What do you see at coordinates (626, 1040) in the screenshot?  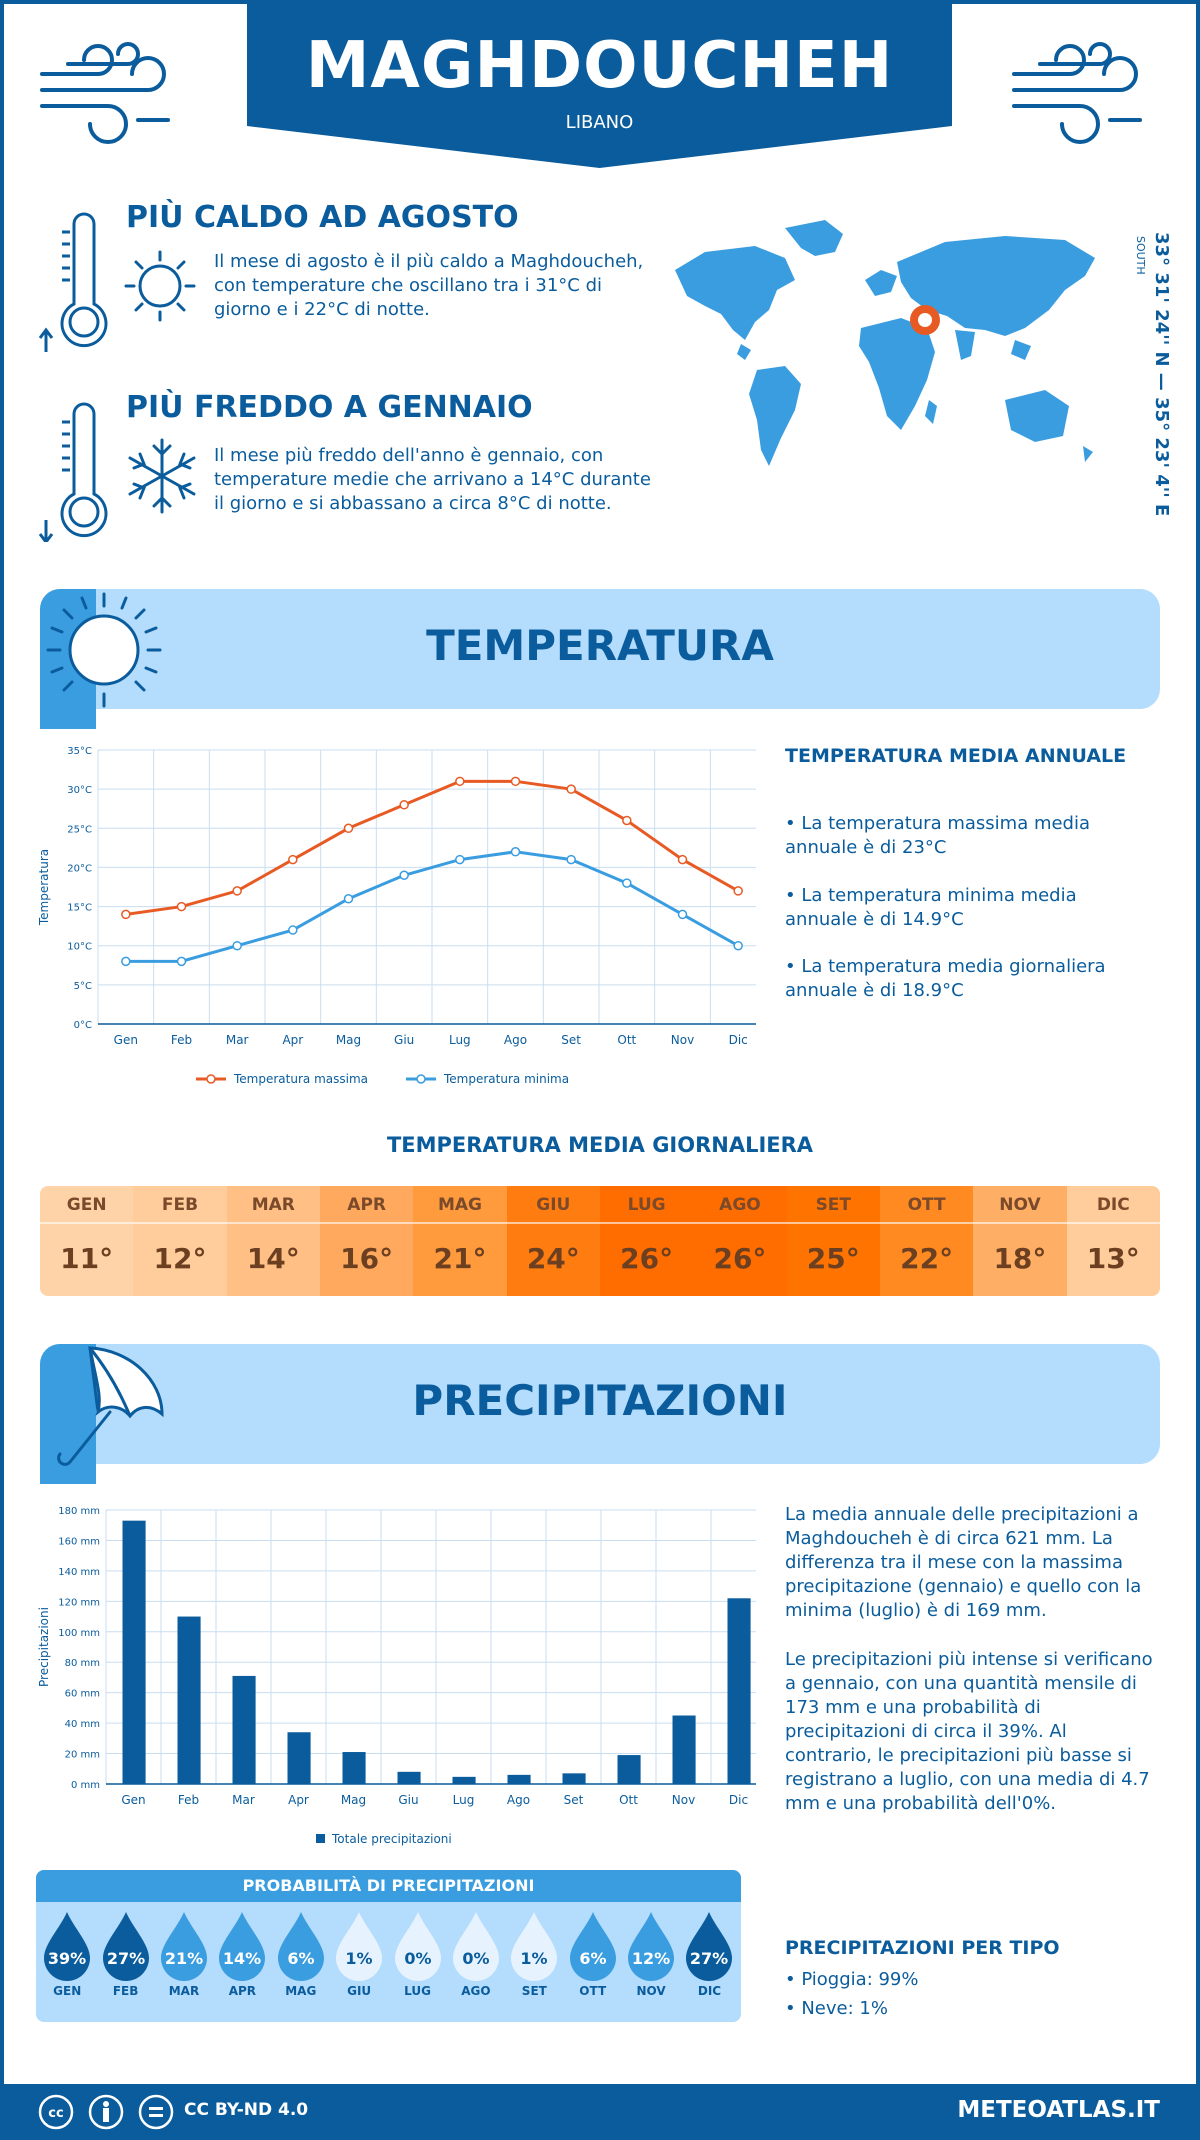 I see `x-tick-label: Ott` at bounding box center [626, 1040].